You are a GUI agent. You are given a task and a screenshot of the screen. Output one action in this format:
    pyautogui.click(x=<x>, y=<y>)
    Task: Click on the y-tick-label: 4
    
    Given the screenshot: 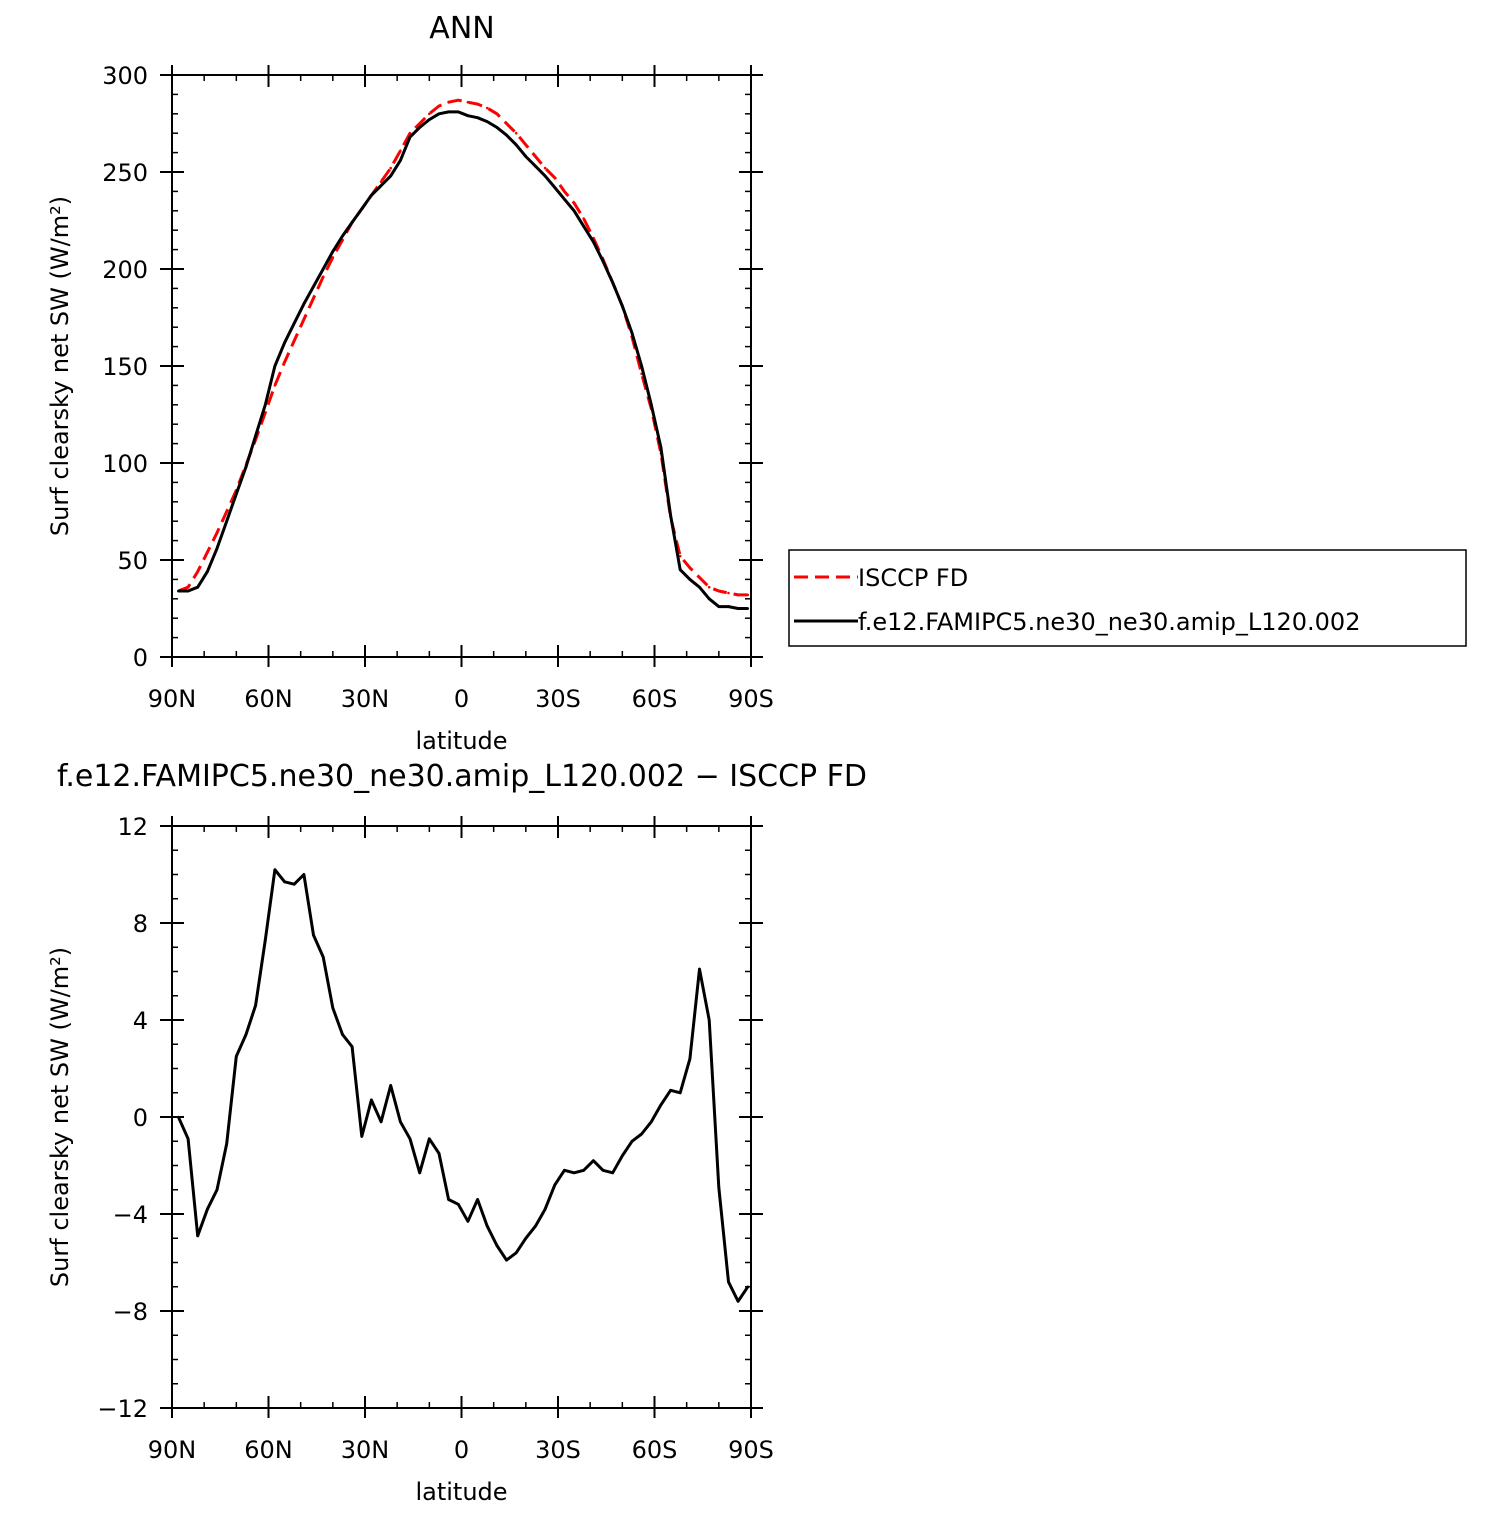 What is the action you would take?
    pyautogui.click(x=140, y=1021)
    